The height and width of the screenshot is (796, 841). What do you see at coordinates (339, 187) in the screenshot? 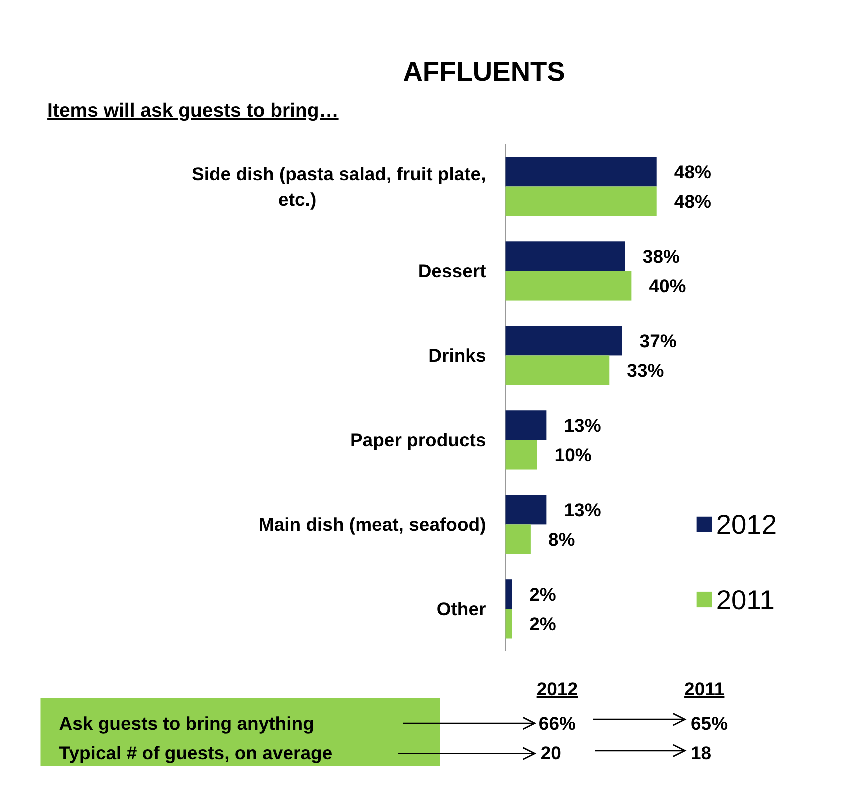
I see `y-tick-label: Side dish (pasta salad, fruit plate, etc.)` at bounding box center [339, 187].